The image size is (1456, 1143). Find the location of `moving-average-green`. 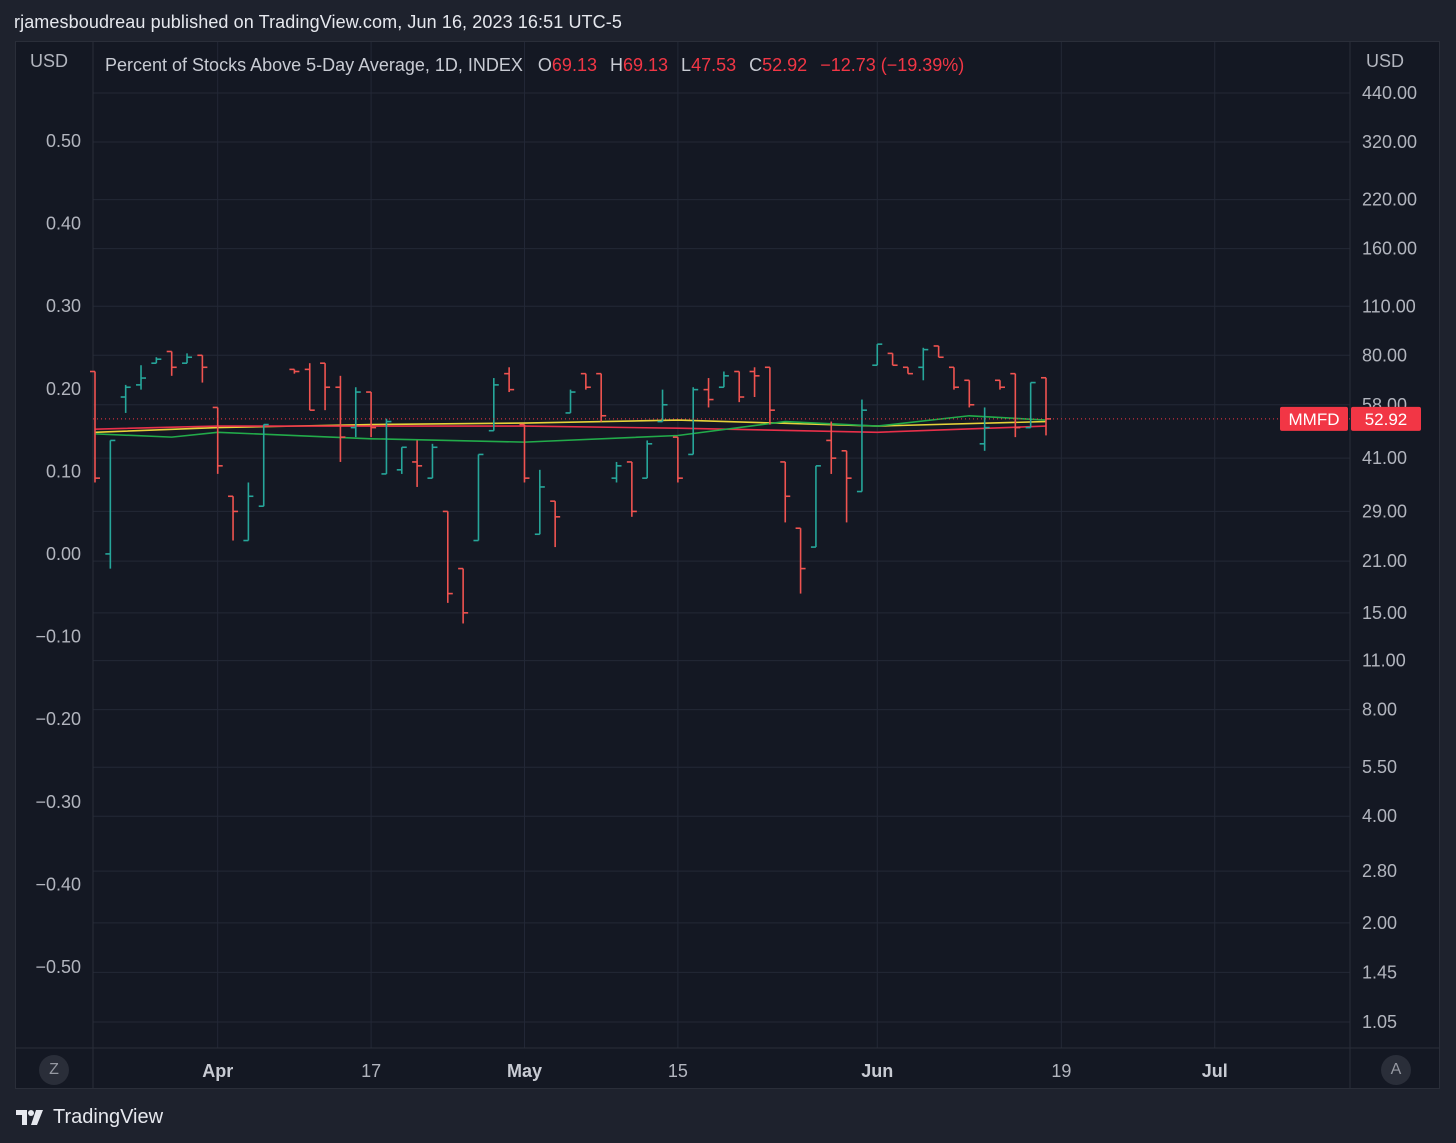

moving-average-green is located at coordinates (570, 428).